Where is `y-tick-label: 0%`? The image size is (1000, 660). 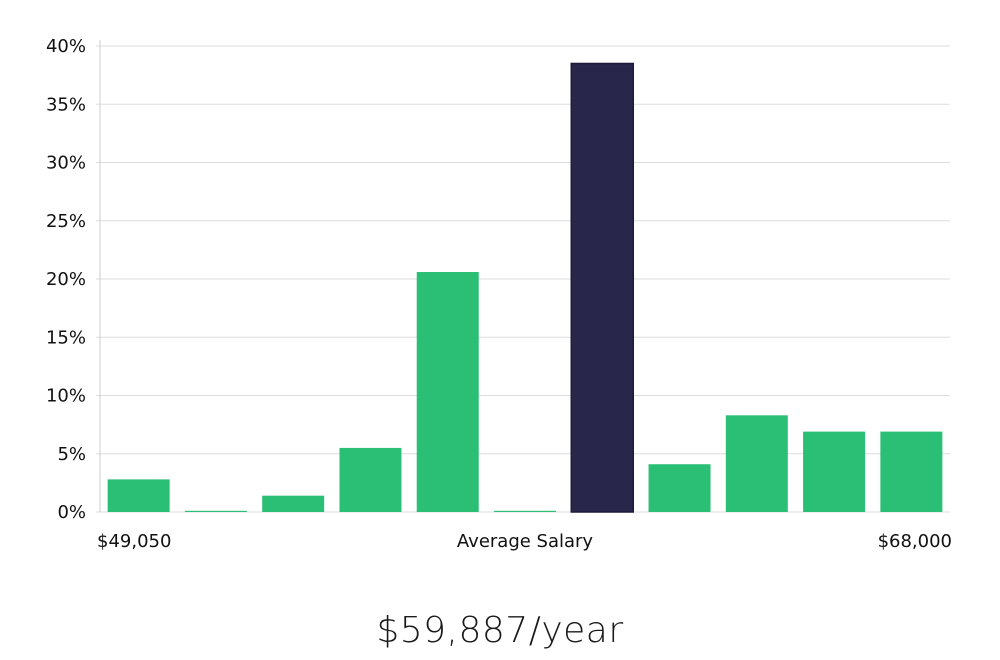 y-tick-label: 0% is located at coordinates (71, 512).